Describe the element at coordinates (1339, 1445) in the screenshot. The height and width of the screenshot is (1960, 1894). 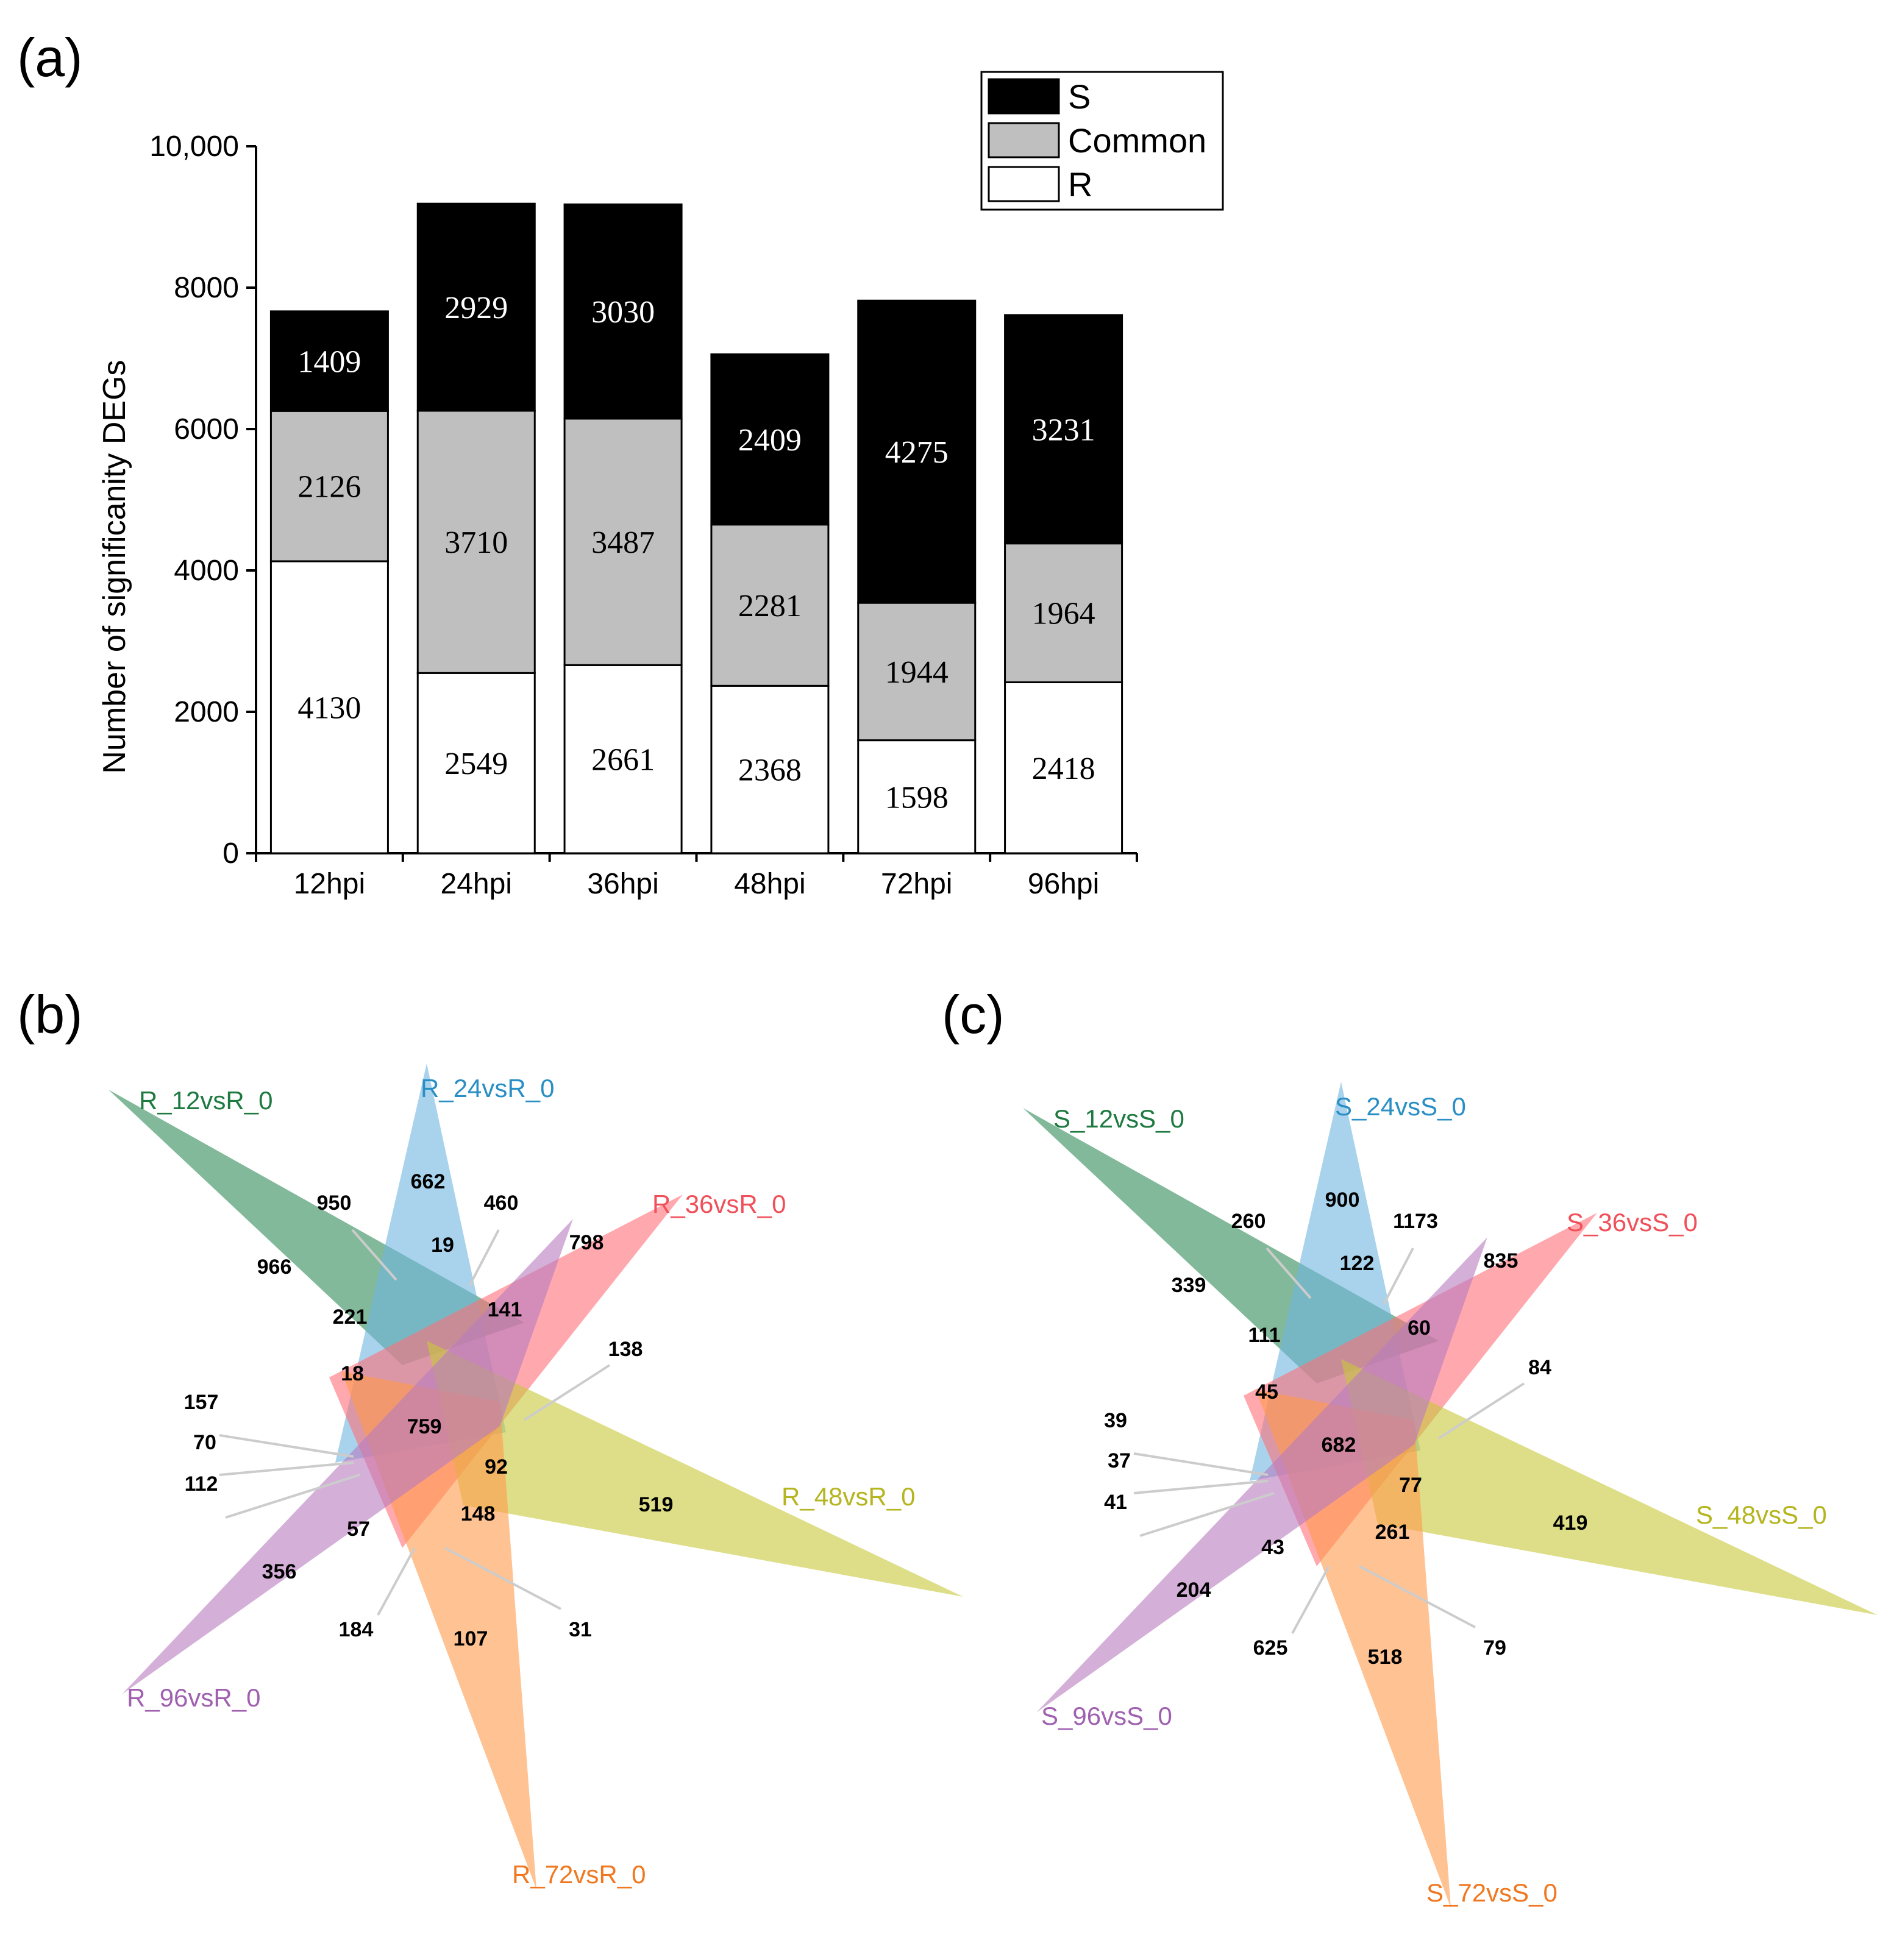
I see `venn-region-count: 682` at that location.